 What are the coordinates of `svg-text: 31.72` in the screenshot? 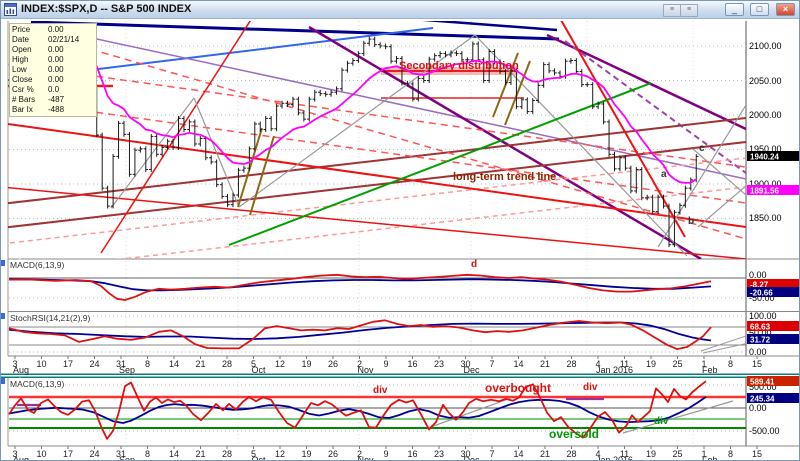 It's located at (760, 340).